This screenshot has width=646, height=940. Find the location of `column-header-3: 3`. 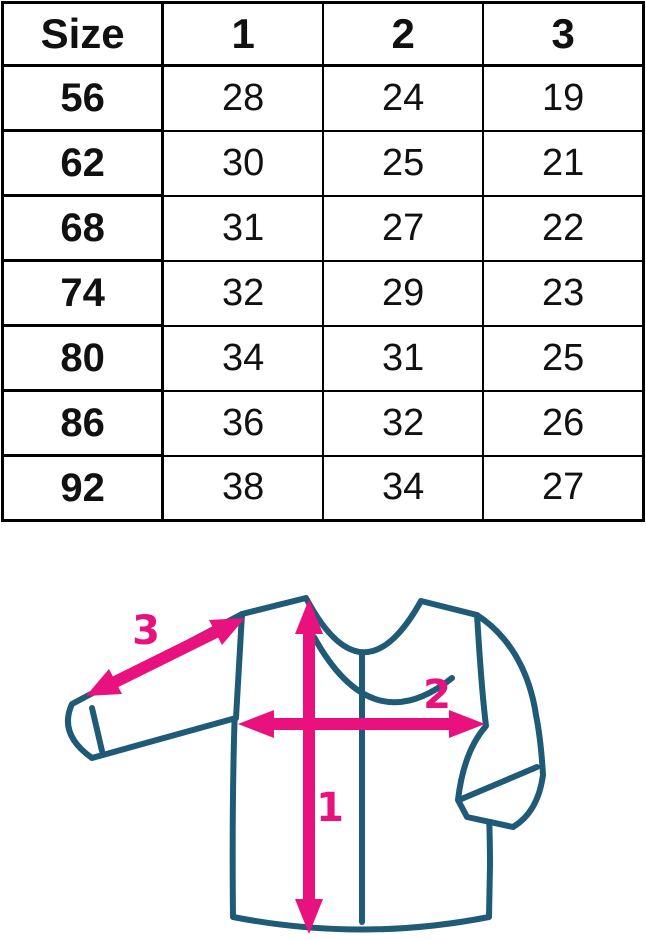

column-header-3: 3 is located at coordinates (563, 34).